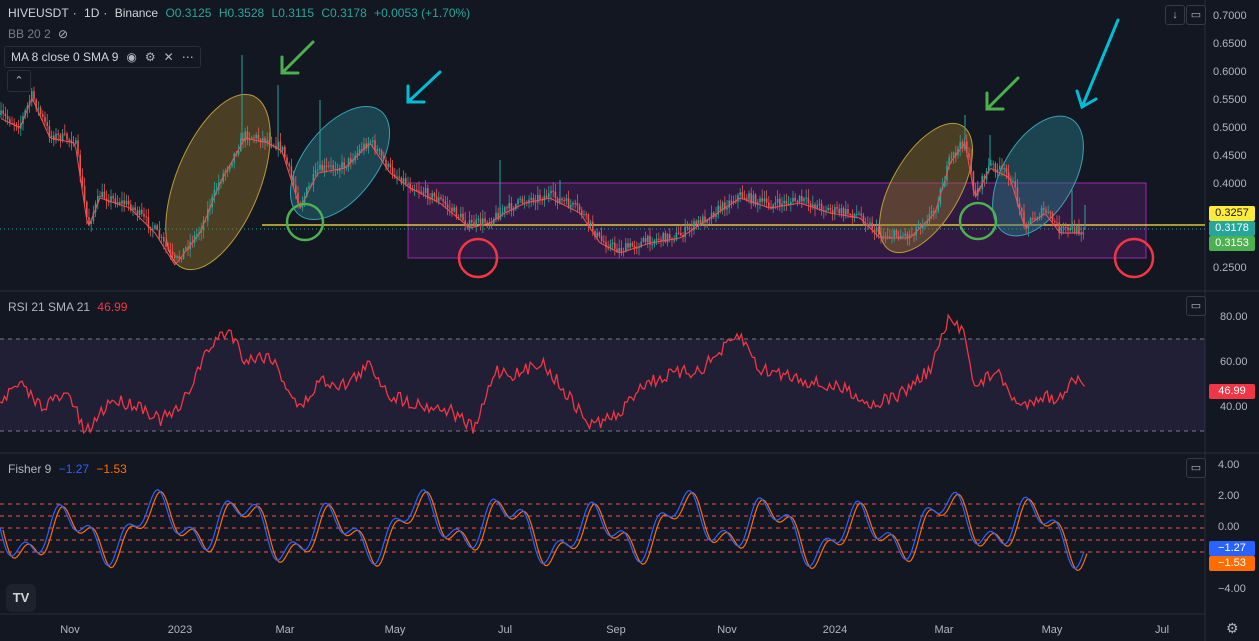 The height and width of the screenshot is (641, 1259). I want to click on tradingview-logo-icon: TV, so click(21, 598).